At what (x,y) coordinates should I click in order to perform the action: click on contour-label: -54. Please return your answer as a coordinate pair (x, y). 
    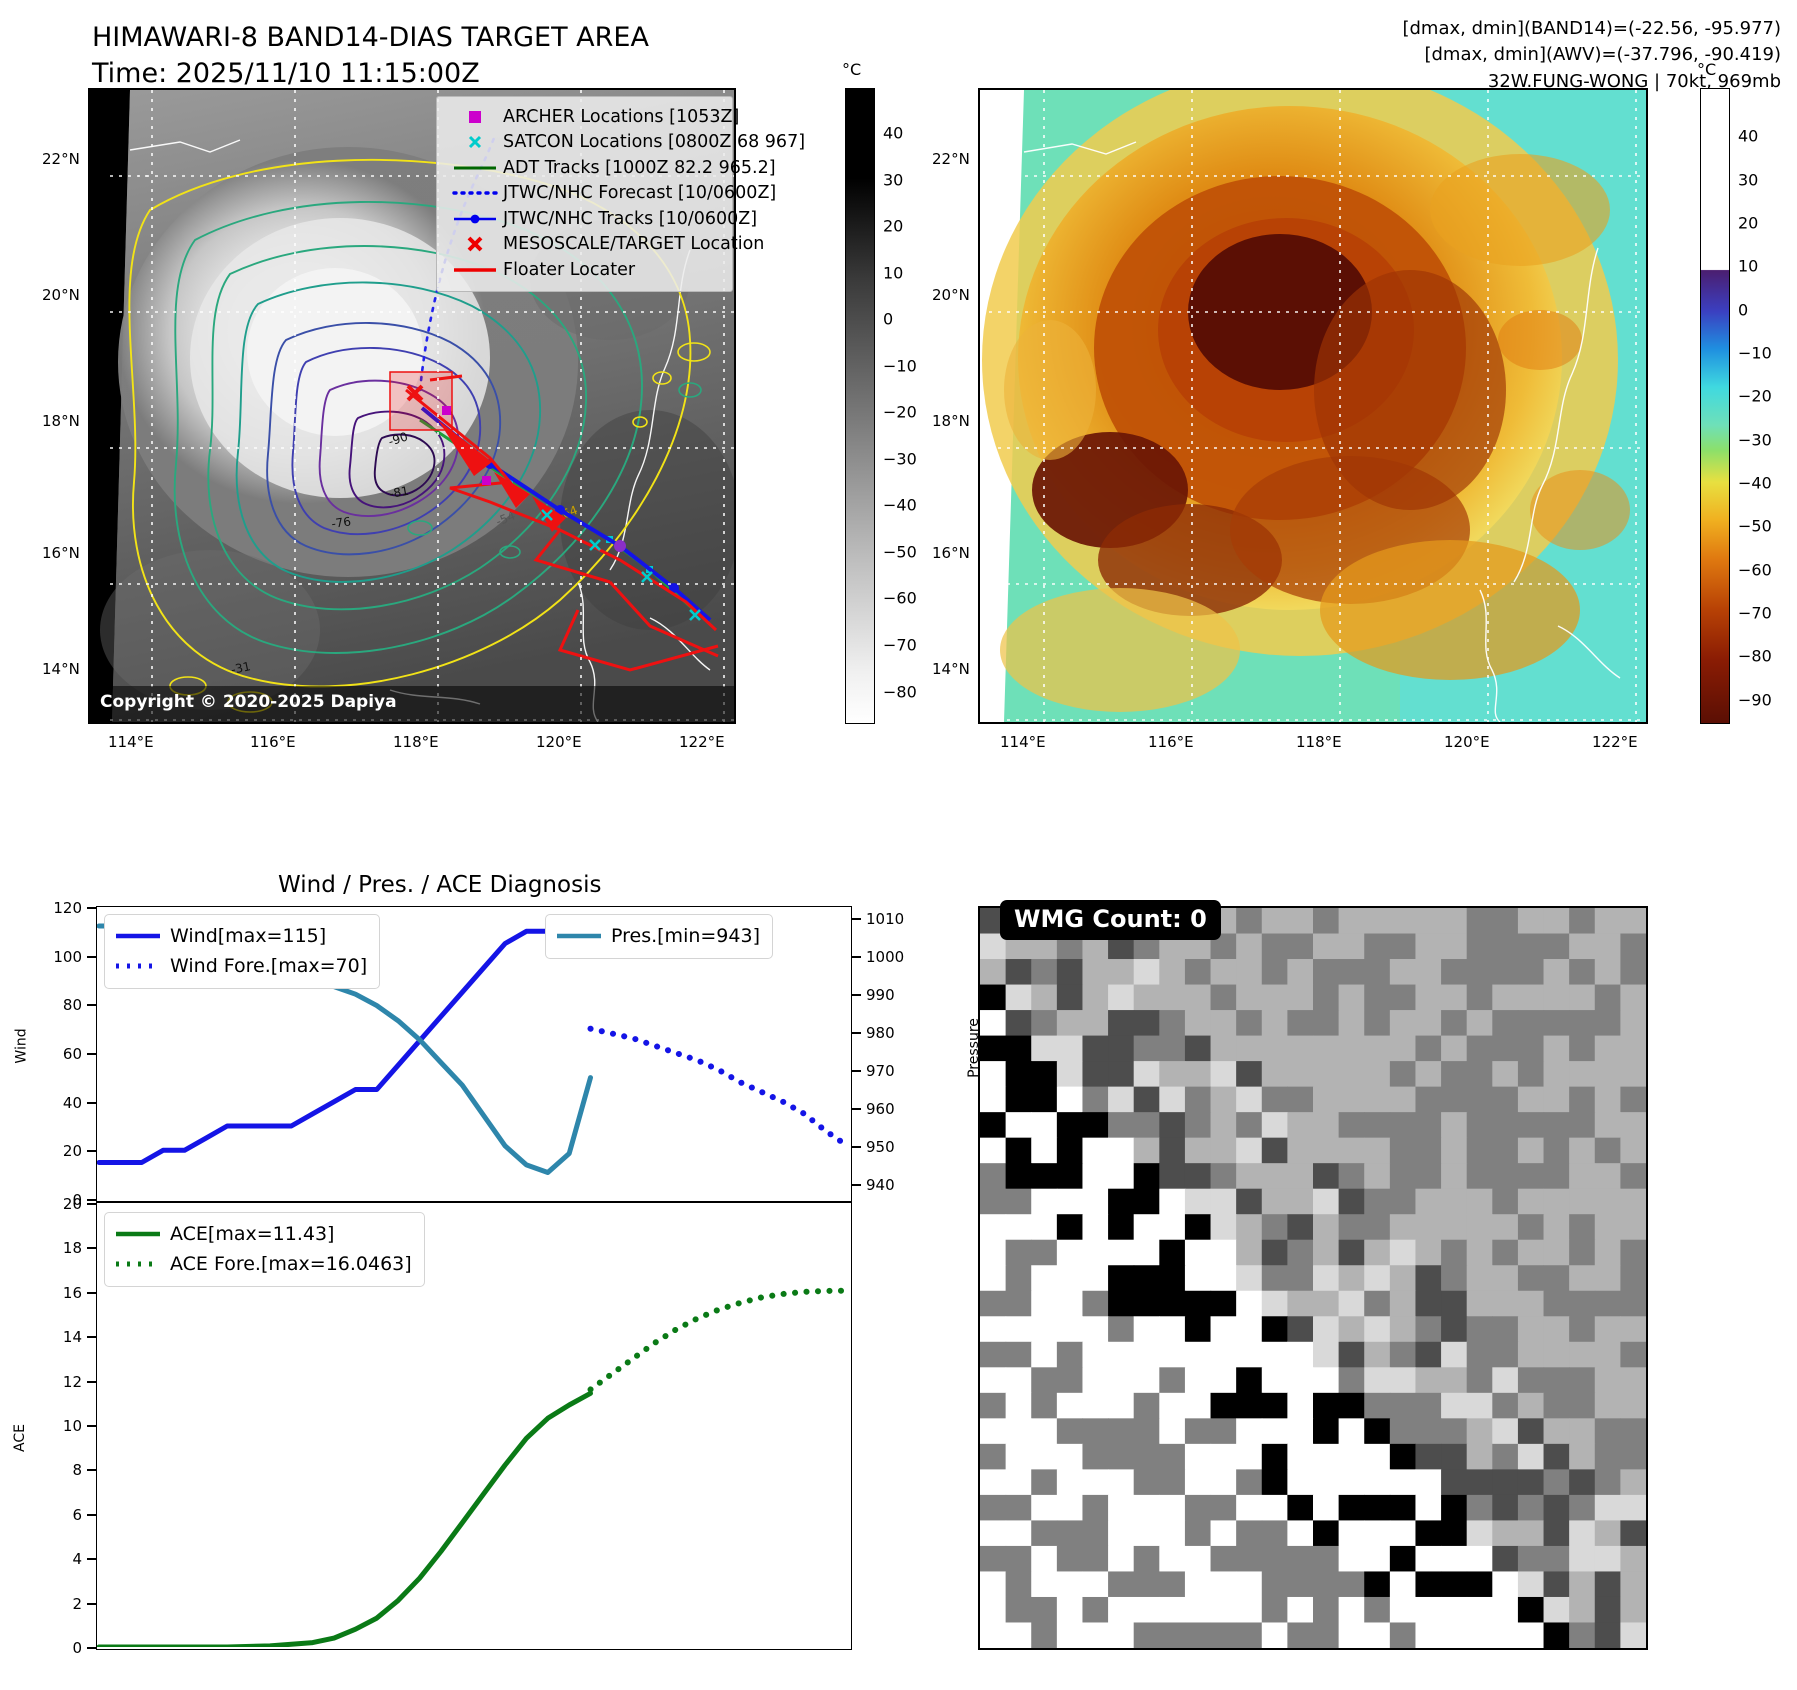
    Looking at the image, I should click on (505, 518).